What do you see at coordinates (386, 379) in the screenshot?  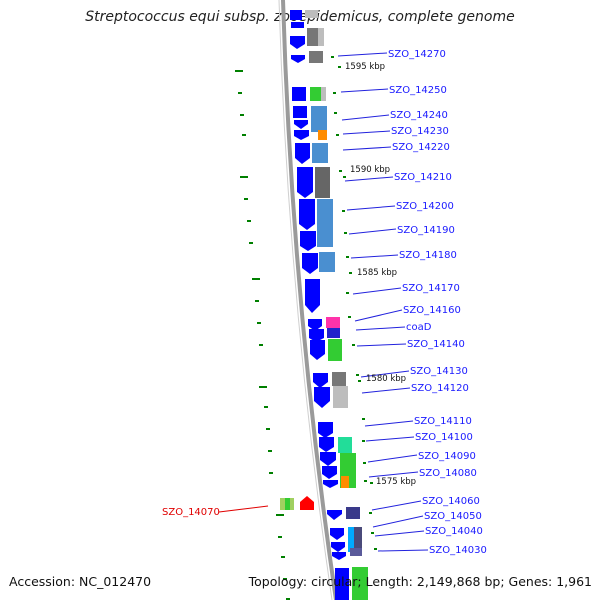 I see `kbp-marker: 1580 kbp` at bounding box center [386, 379].